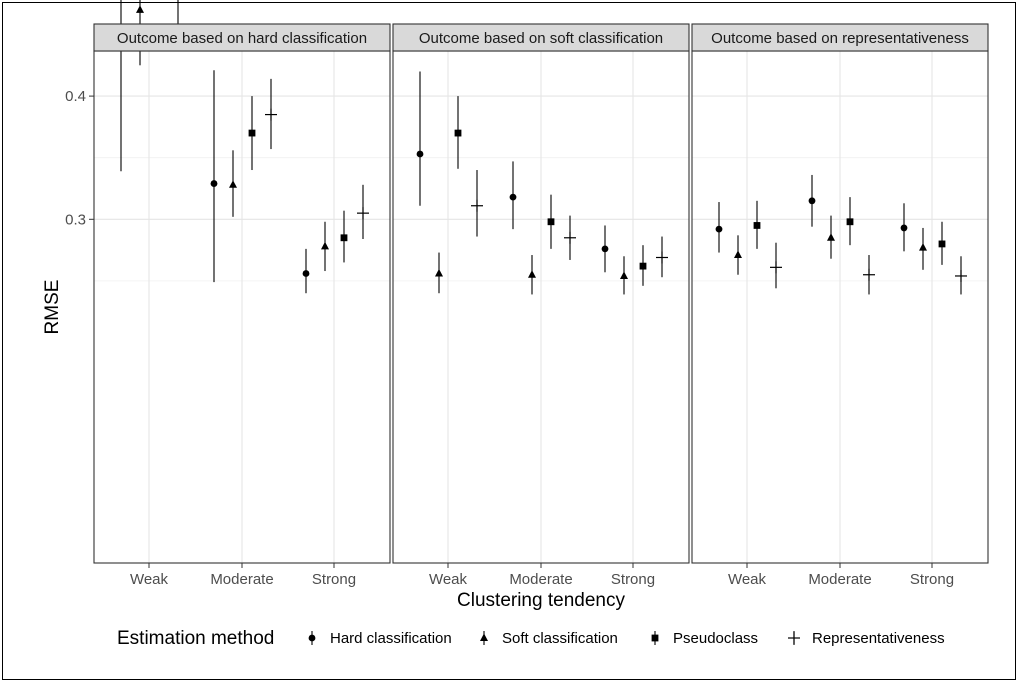 The image size is (1020, 684). I want to click on legend-label: Pseudoclass, so click(715, 638).